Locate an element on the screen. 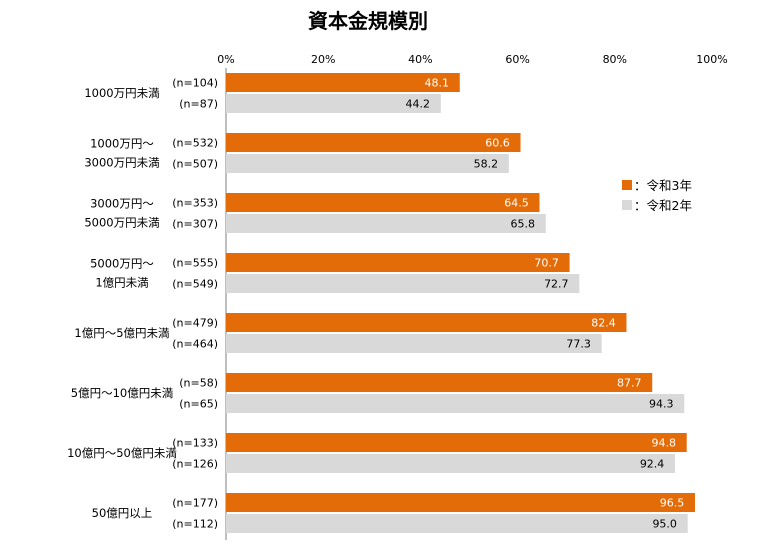  bar-value-label: 58.2 is located at coordinates (486, 164).